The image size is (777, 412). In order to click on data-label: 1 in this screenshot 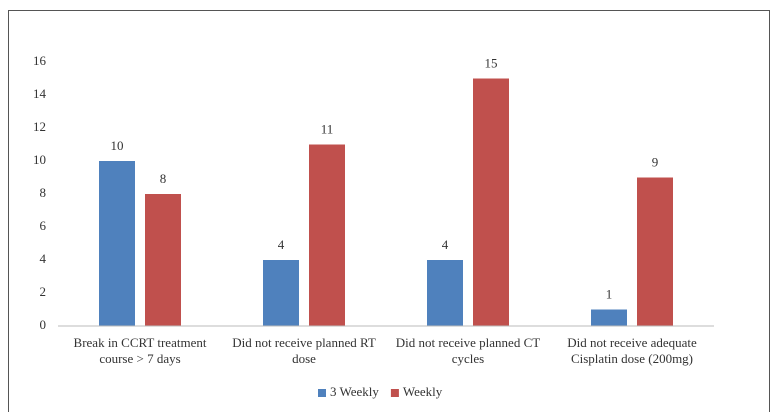, I will do `click(609, 293)`.